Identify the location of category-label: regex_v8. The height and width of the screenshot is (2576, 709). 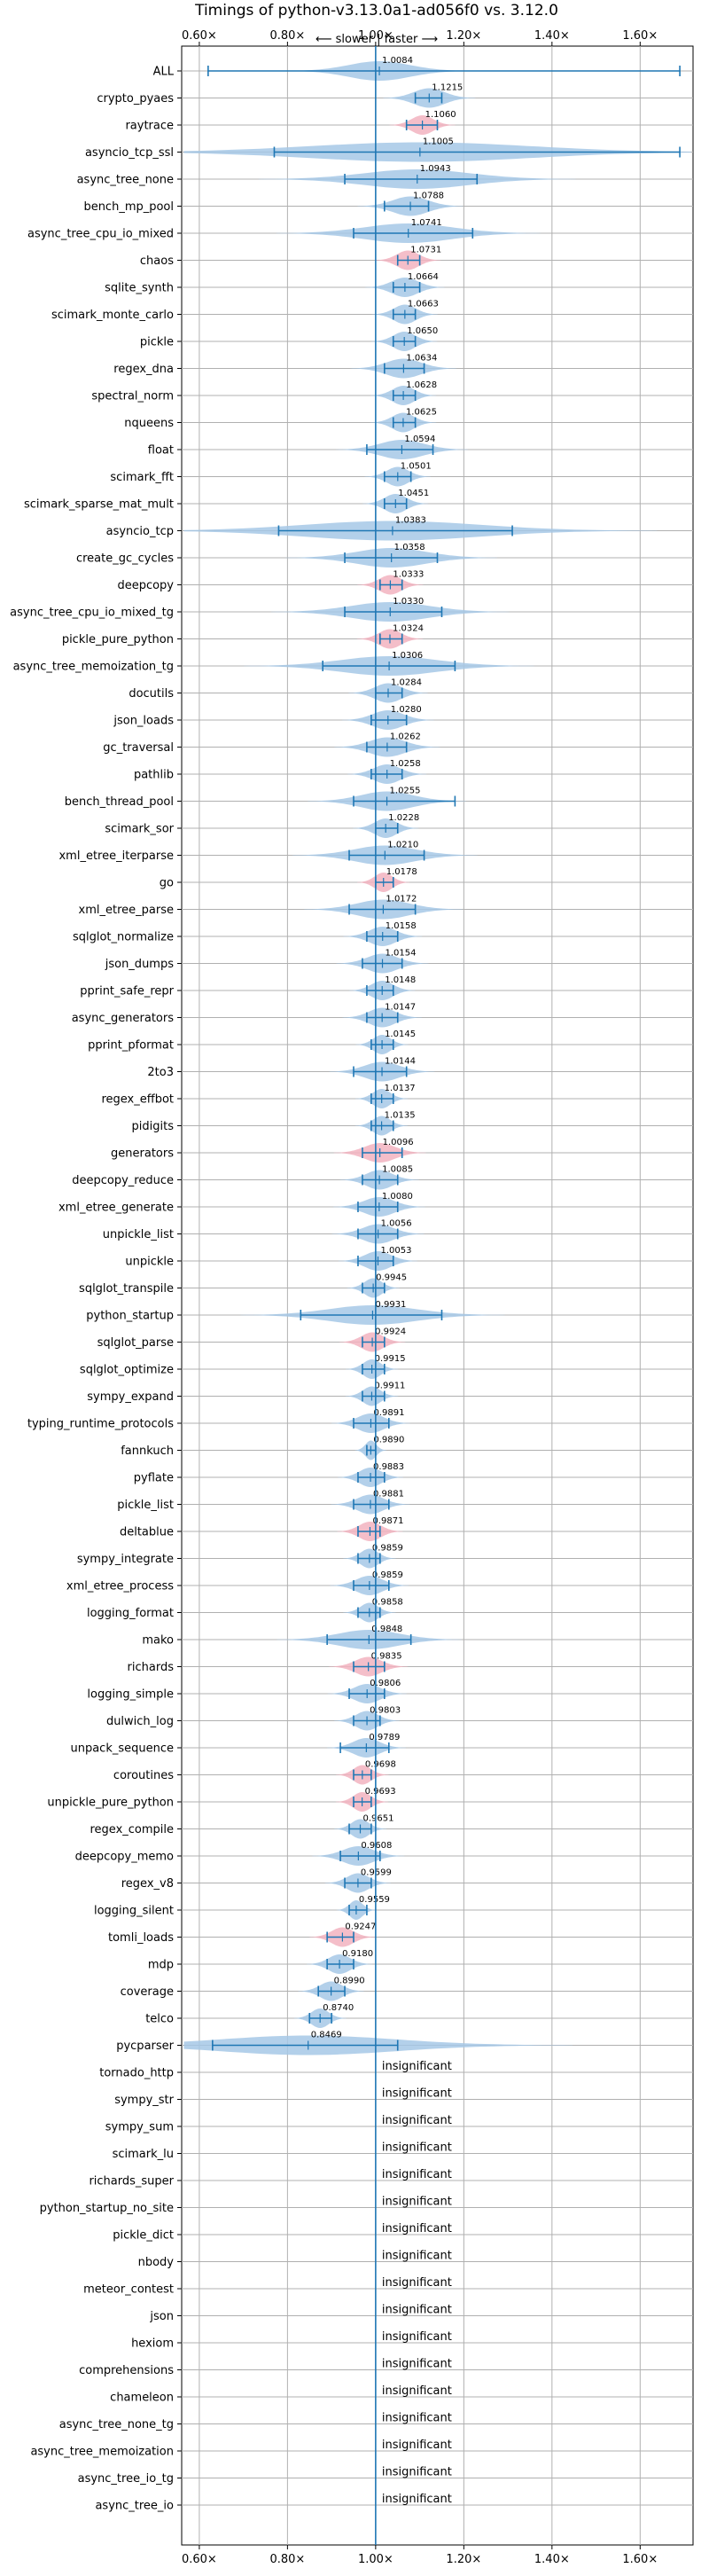
(147, 1884).